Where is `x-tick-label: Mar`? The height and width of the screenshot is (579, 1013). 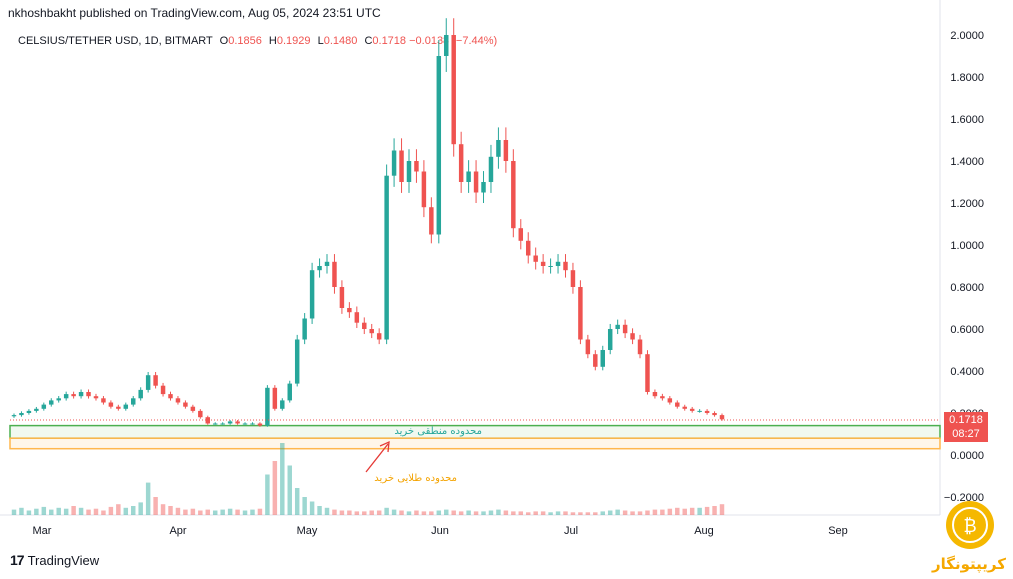
x-tick-label: Mar is located at coordinates (42, 531).